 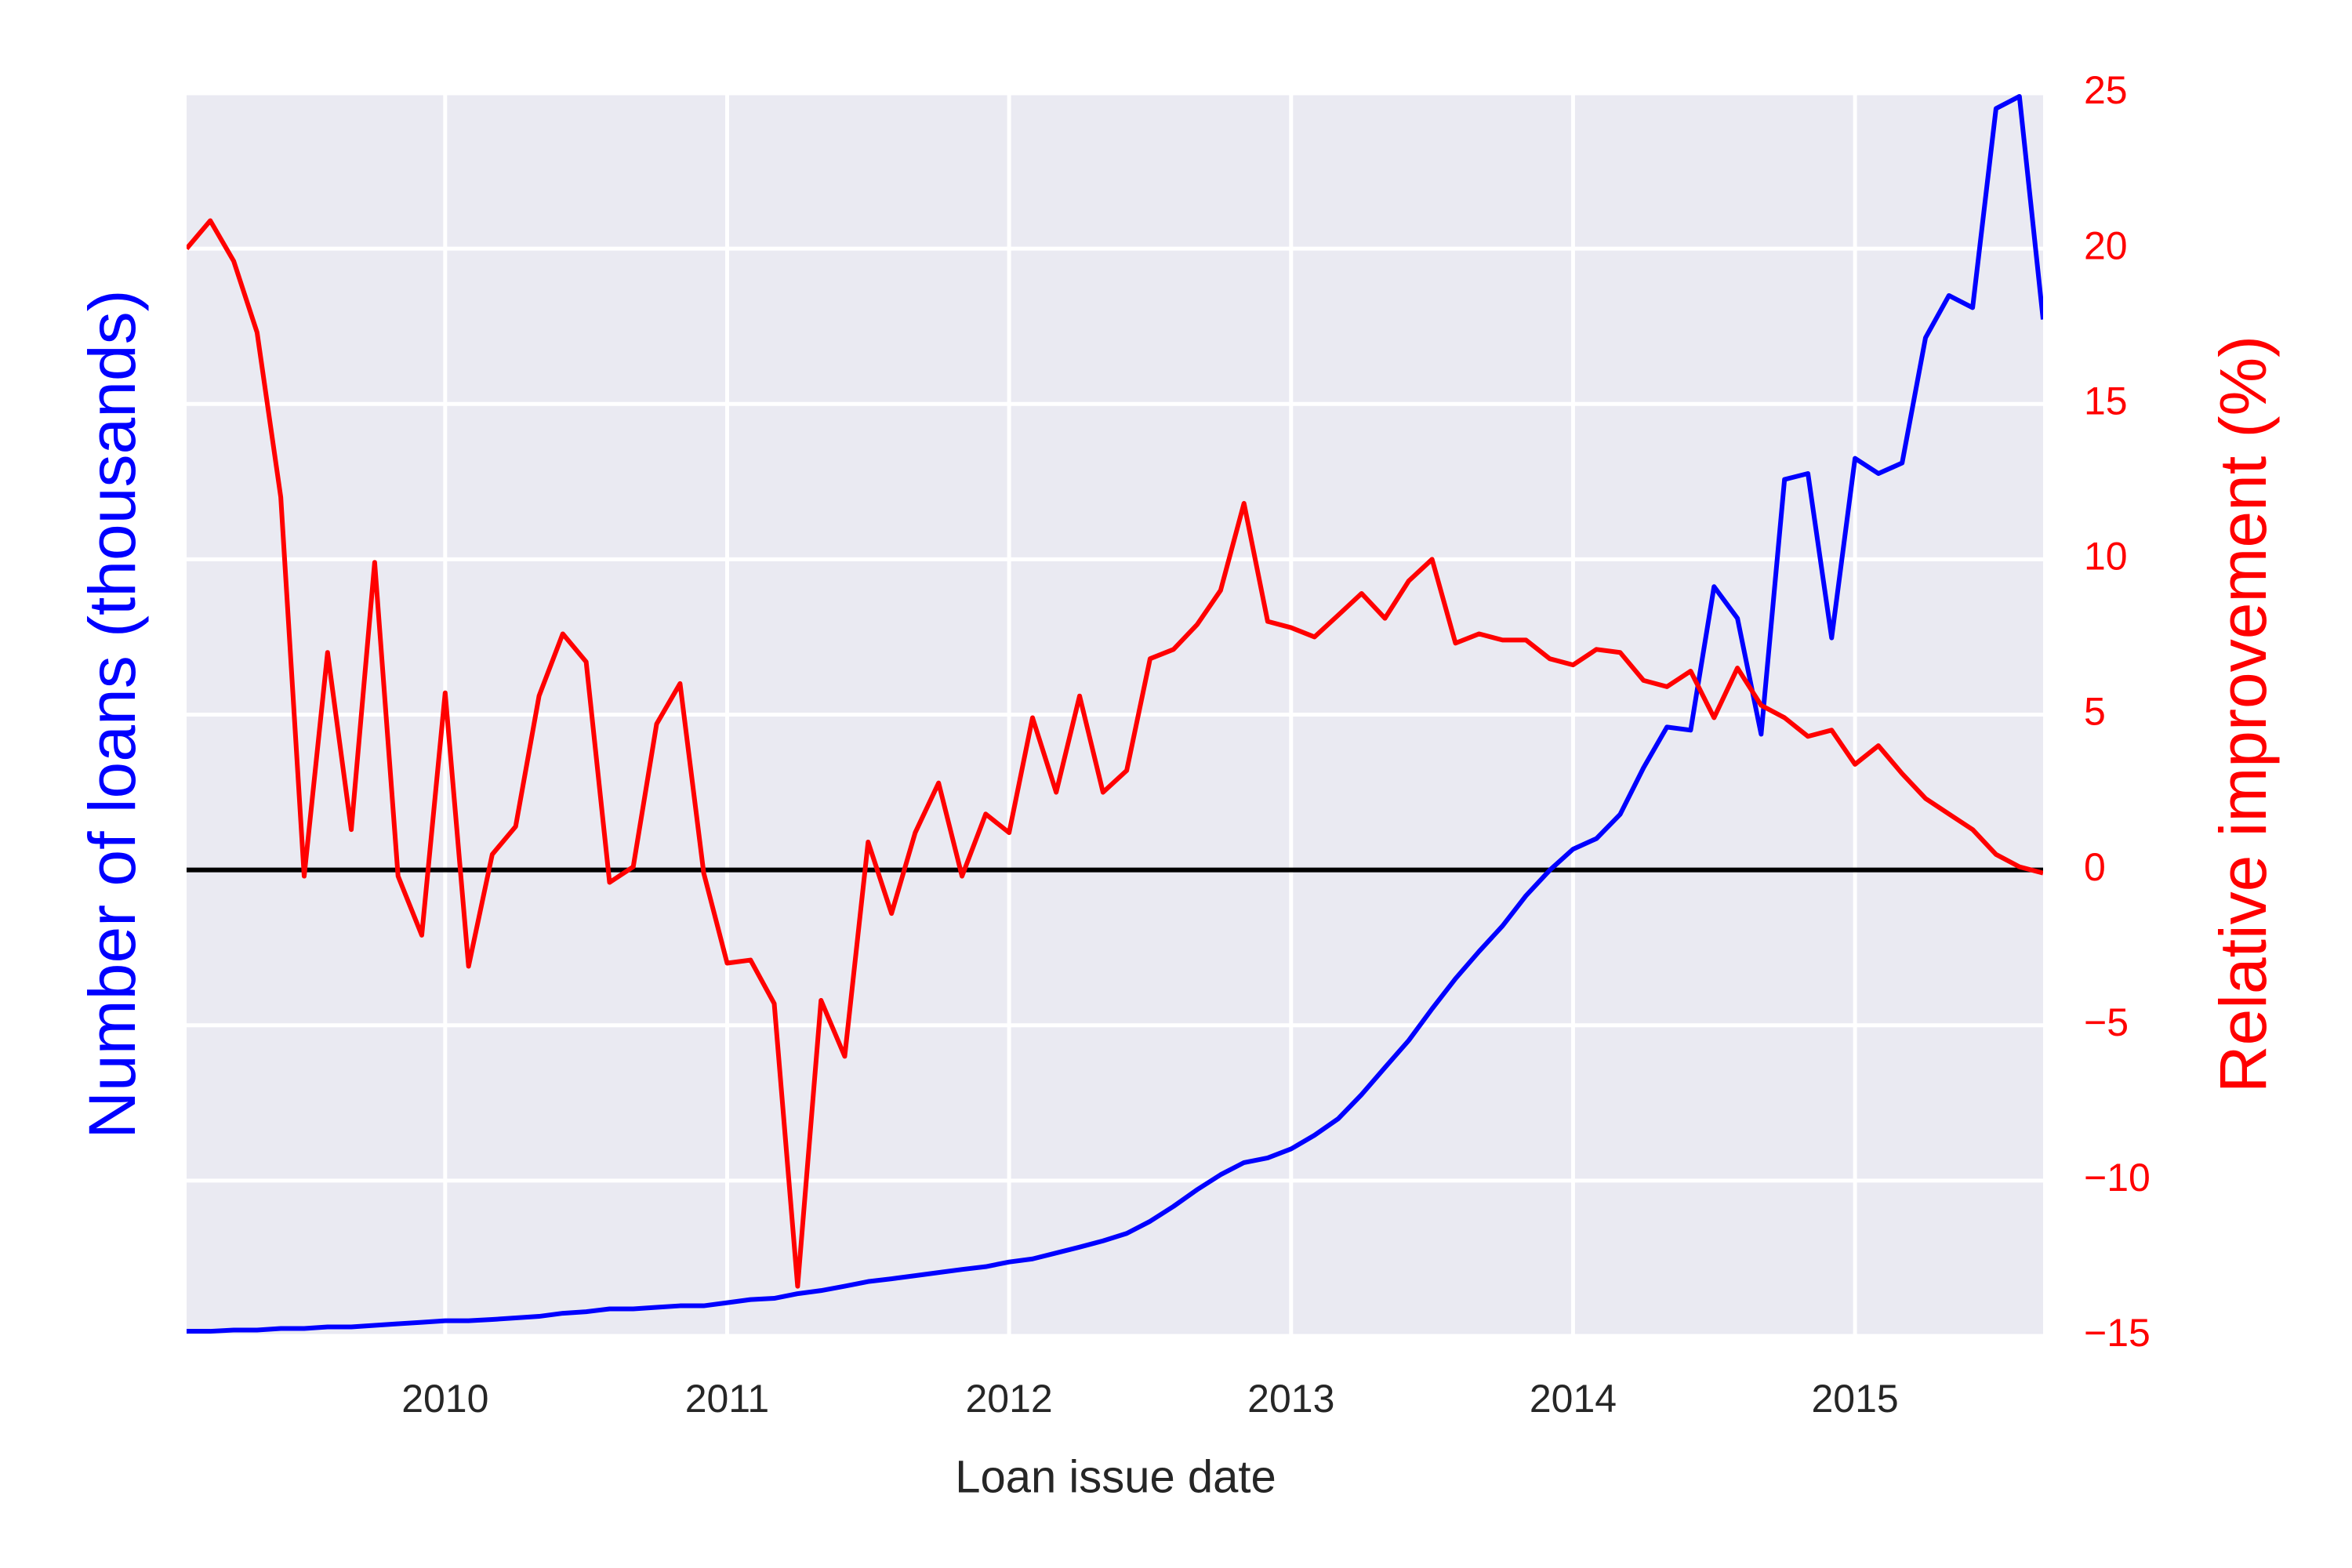 What do you see at coordinates (112, 713) in the screenshot?
I see `y-axis-label: Number of loans (thousands)` at bounding box center [112, 713].